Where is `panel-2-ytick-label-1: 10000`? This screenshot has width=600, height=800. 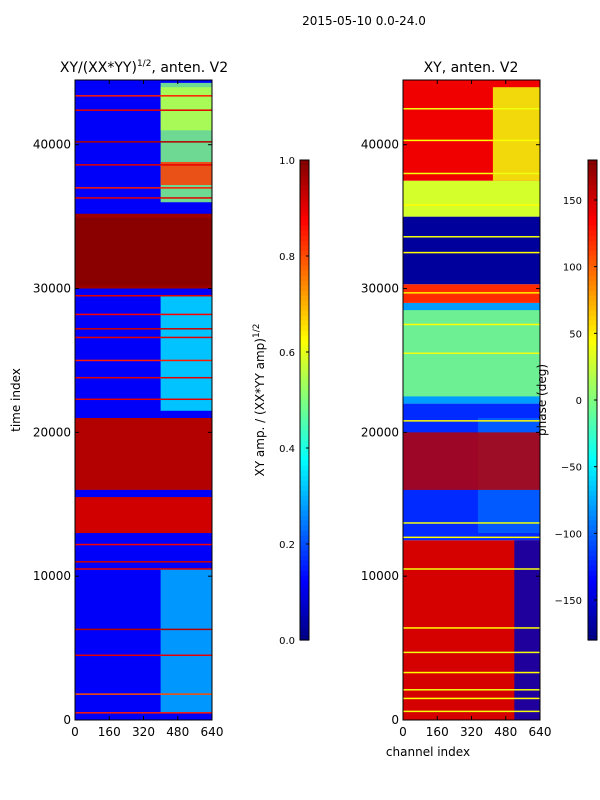 panel-2-ytick-label-1: 10000 is located at coordinates (380, 576).